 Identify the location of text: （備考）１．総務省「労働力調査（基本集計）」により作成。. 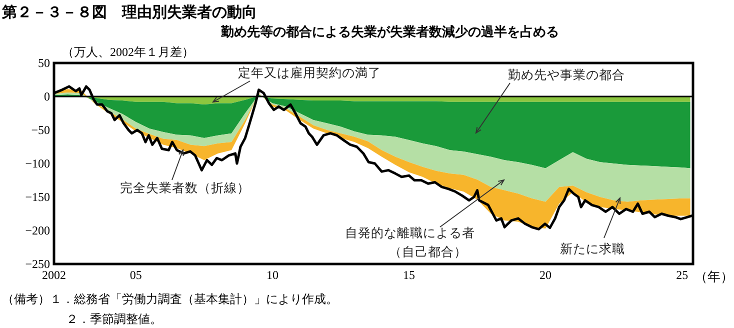
(170, 299).